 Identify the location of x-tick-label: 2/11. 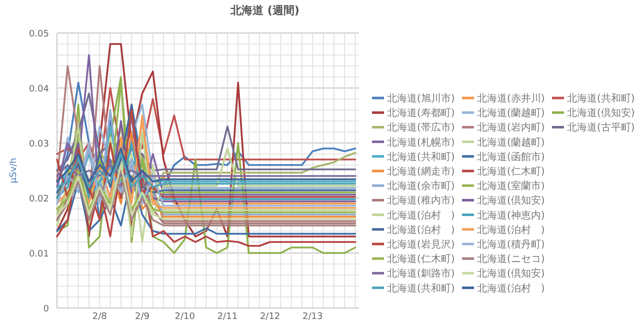
(227, 316).